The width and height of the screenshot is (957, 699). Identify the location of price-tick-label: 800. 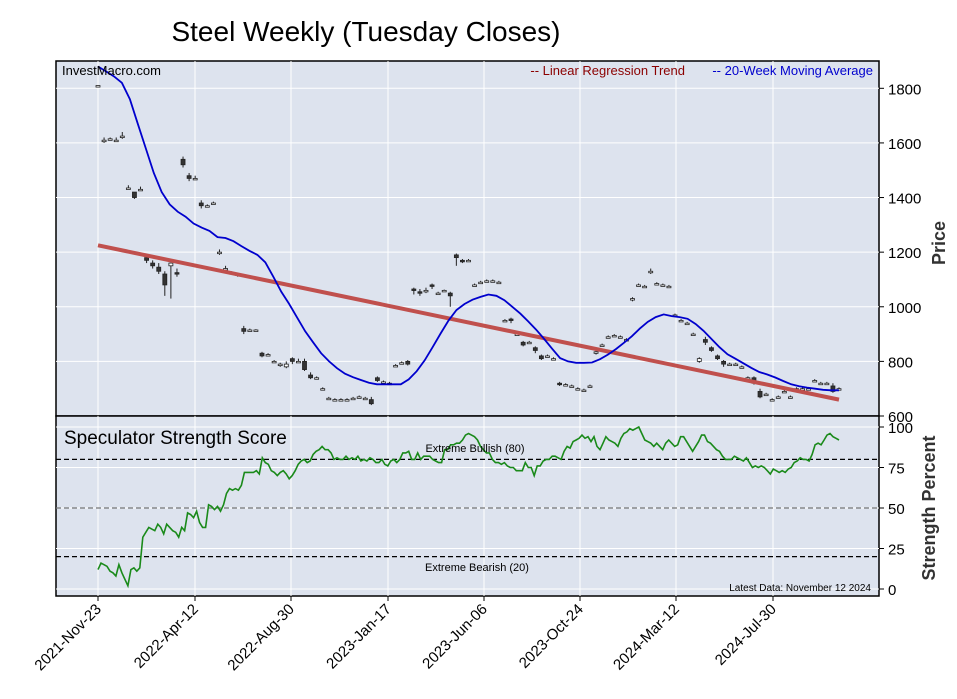
(900, 362).